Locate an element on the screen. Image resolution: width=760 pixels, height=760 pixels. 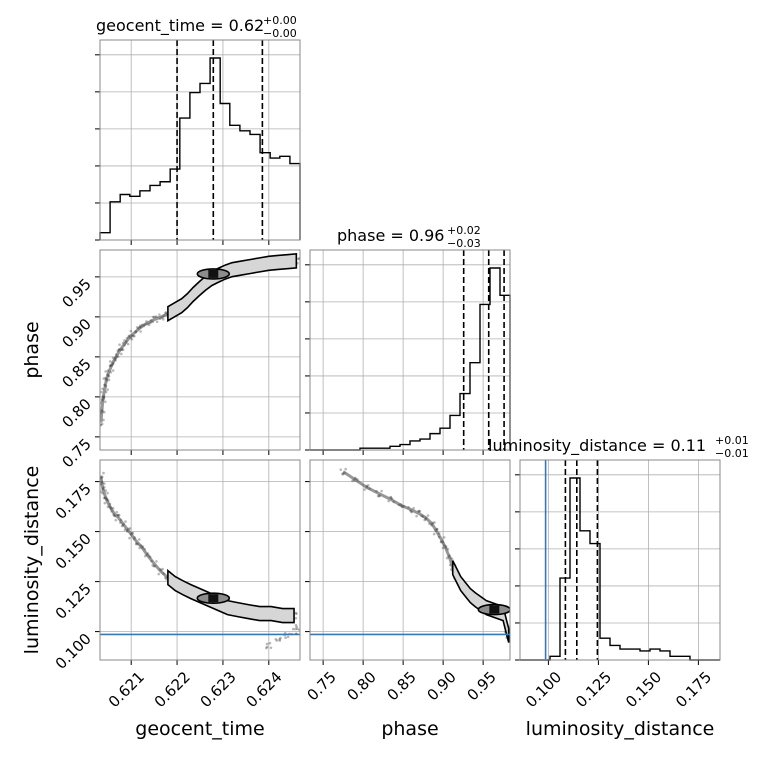
panel-phase-vs-geocent-time: 0.75 0.80 0.85 0.90 0.95 is located at coordinates (179, 360).